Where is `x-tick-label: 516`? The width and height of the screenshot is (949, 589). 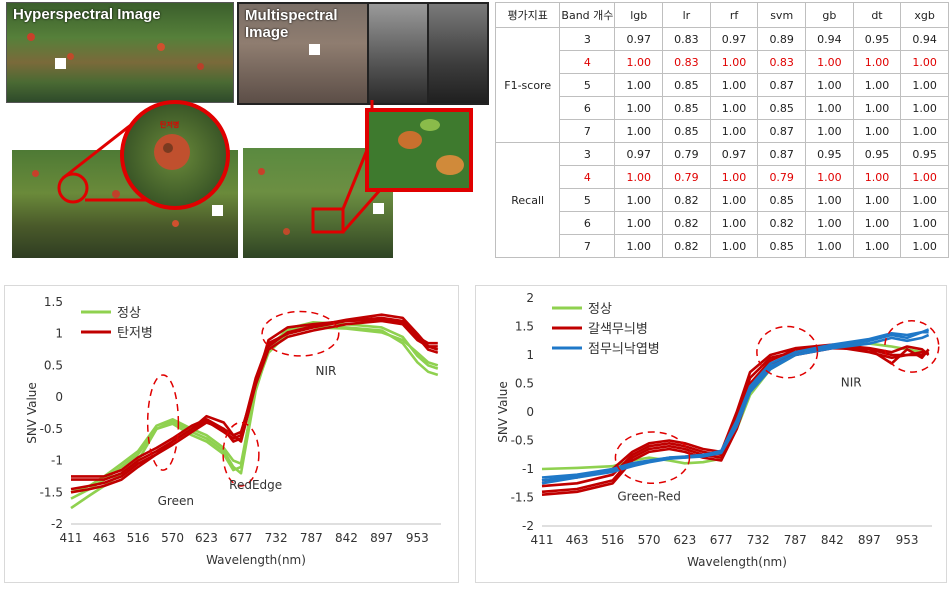
x-tick-label: 516 is located at coordinates (138, 538).